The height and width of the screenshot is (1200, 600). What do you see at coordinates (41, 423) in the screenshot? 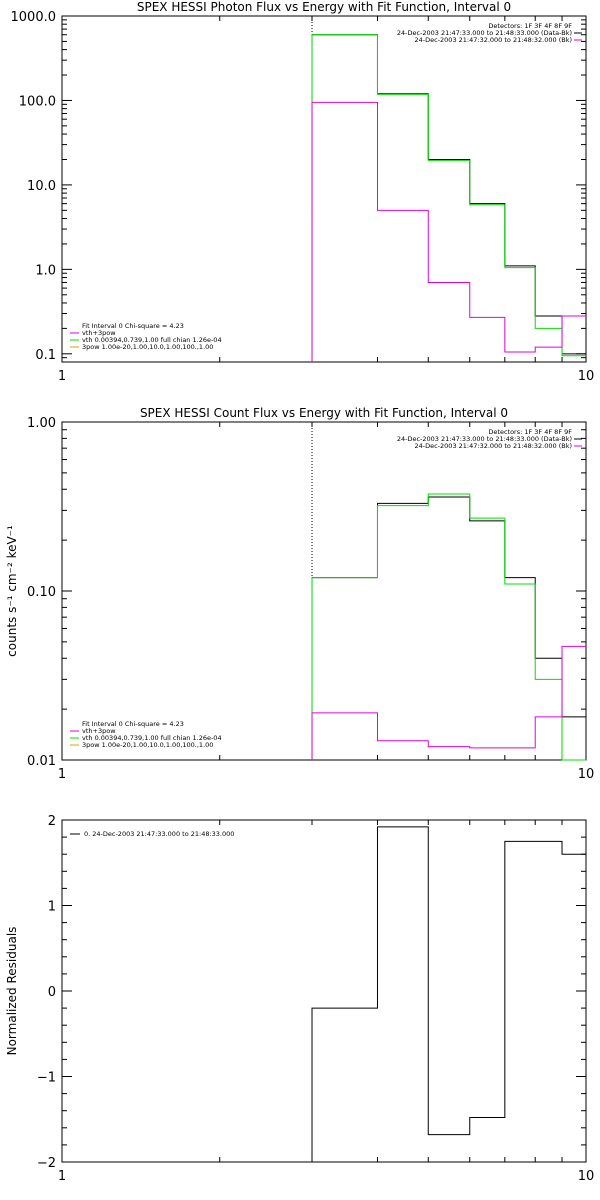
I see `y-tick-label: 1.00` at bounding box center [41, 423].